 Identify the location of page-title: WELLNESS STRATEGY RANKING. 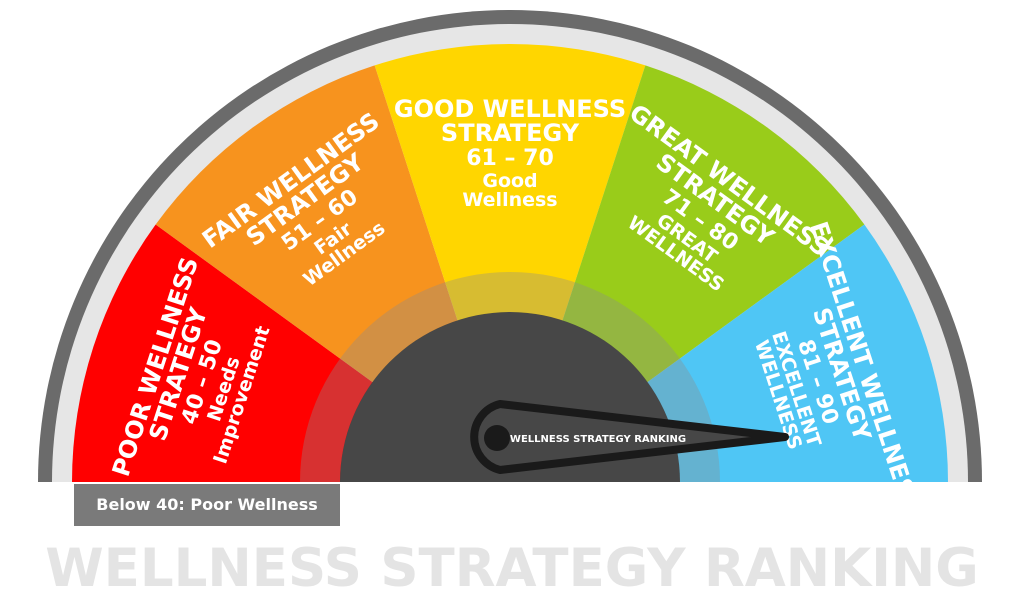
(512, 568).